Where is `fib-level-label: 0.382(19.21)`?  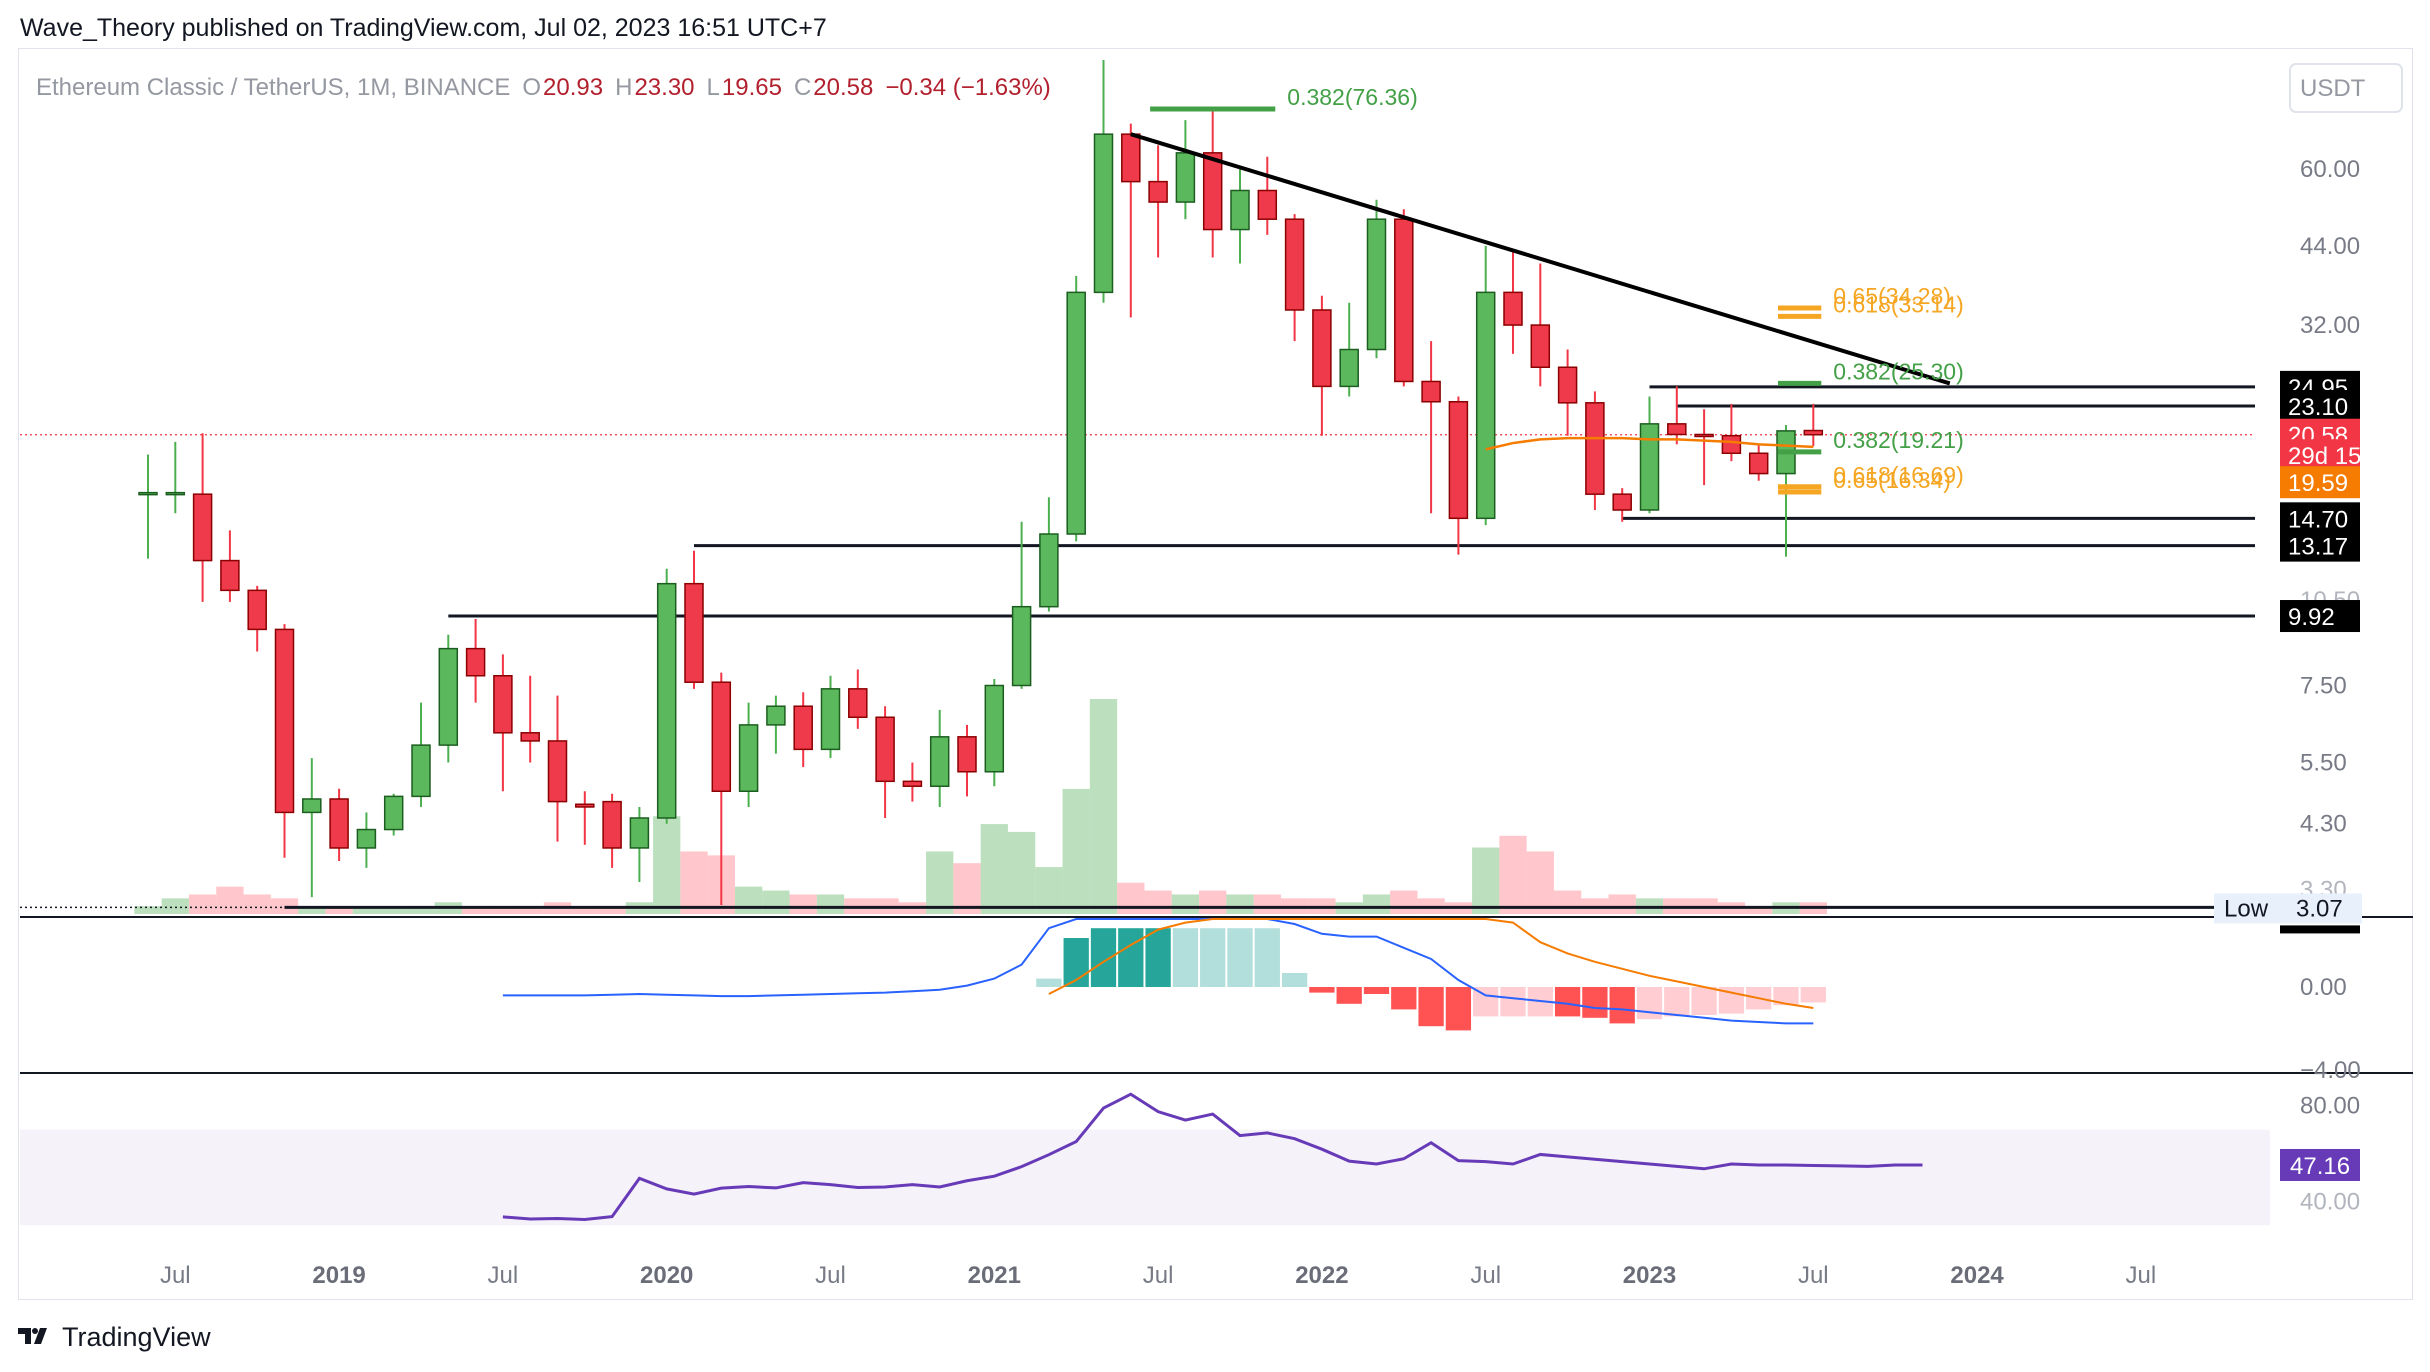
fib-level-label: 0.382(19.21) is located at coordinates (1898, 440).